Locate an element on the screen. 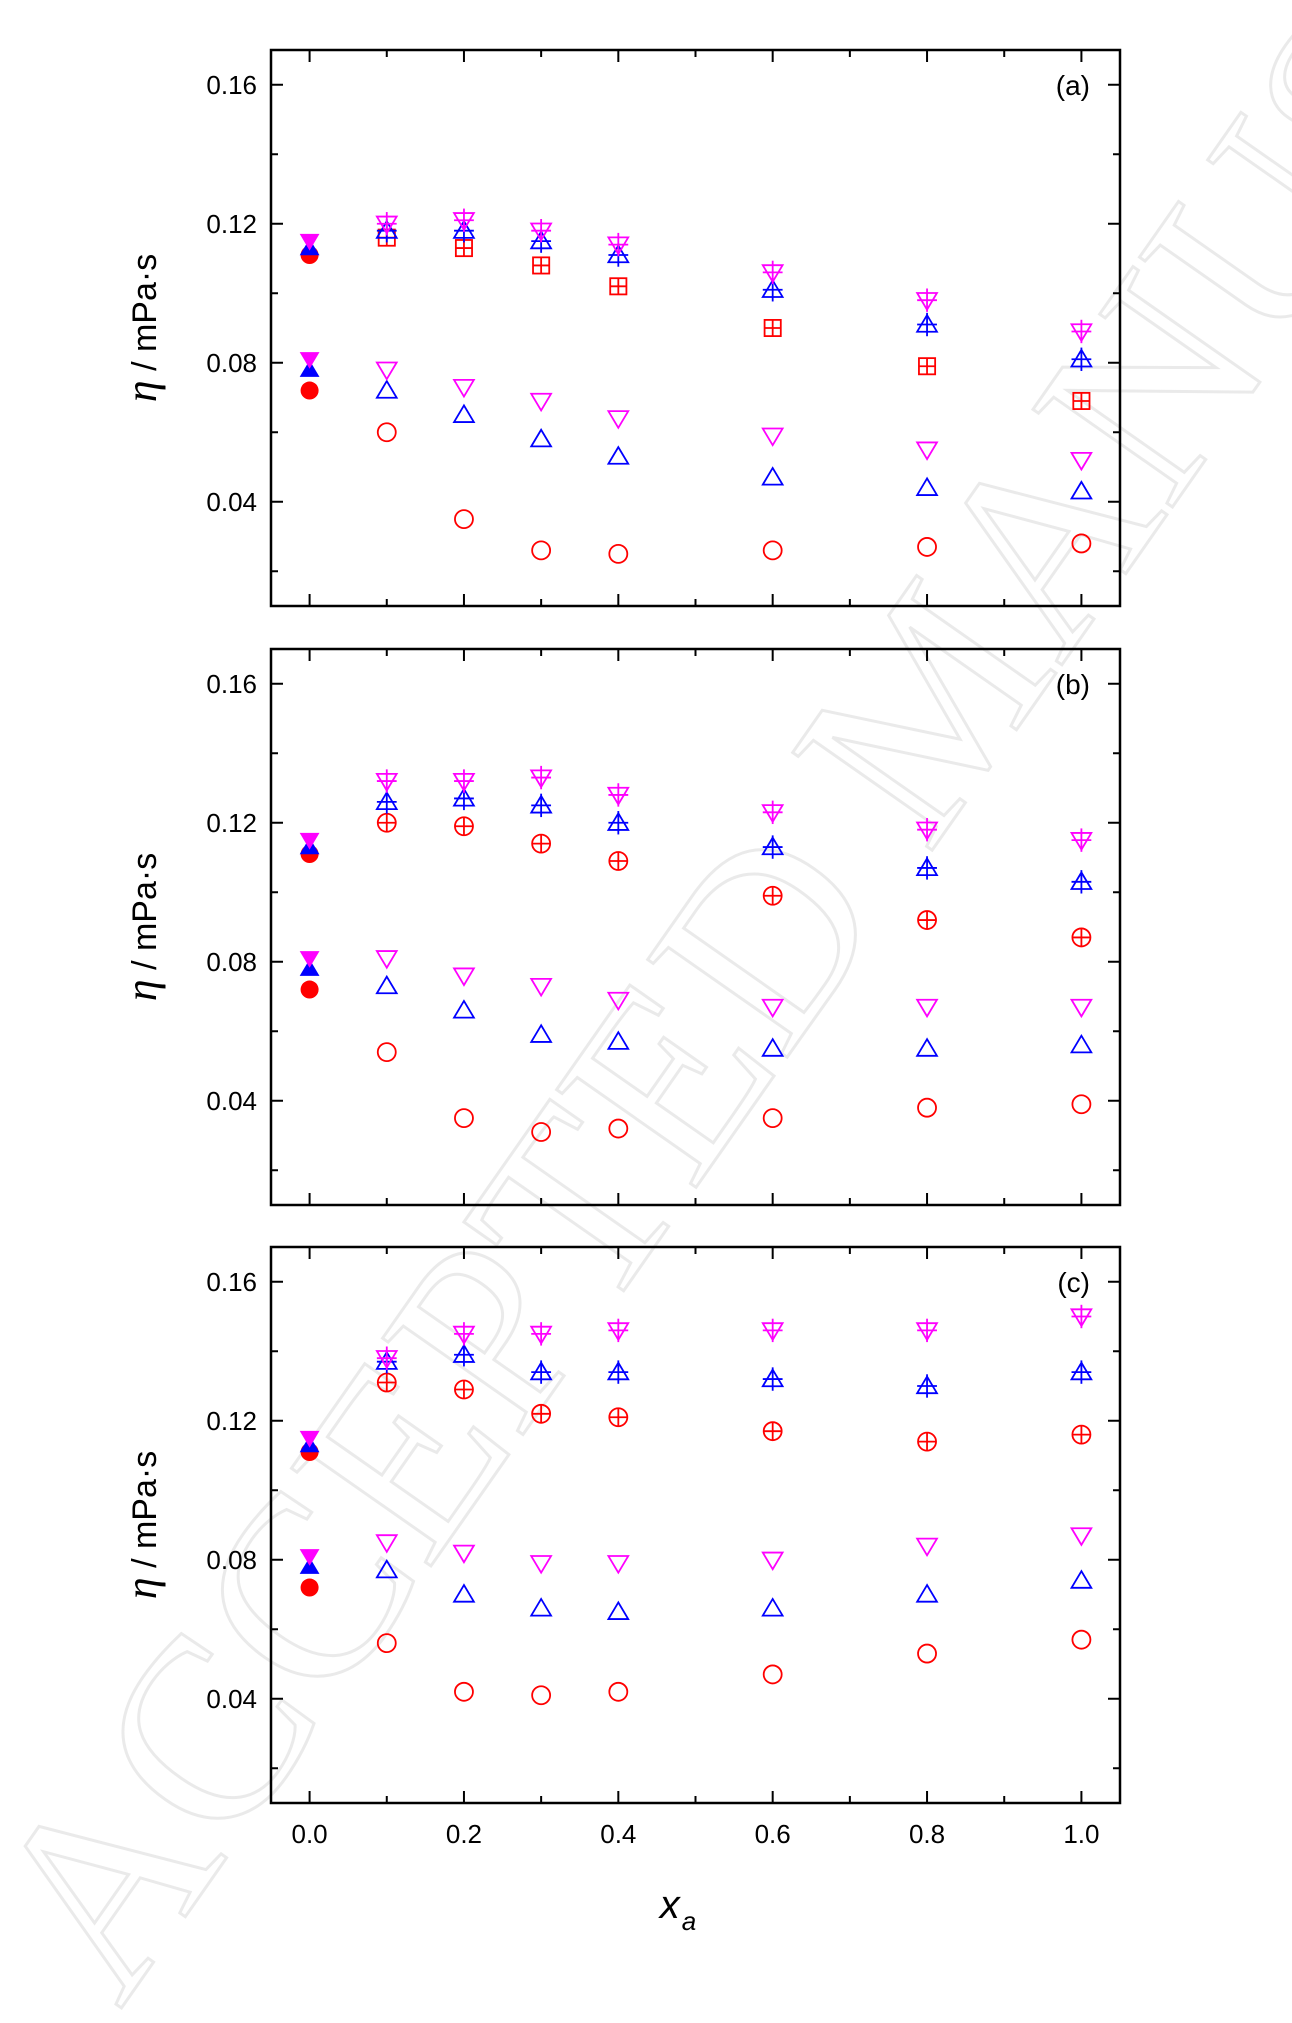 This screenshot has height=2023, width=1292. series-triangle-up-open-blue is located at coordinates (734, 1589).